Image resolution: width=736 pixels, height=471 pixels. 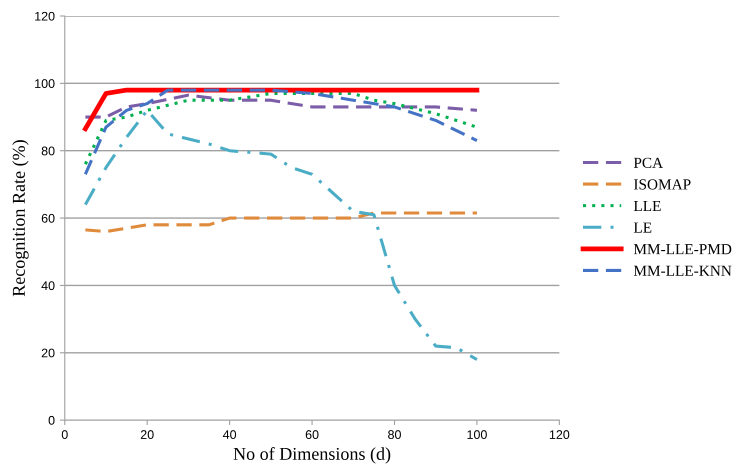 I want to click on x-tick-label: 120, so click(x=560, y=435).